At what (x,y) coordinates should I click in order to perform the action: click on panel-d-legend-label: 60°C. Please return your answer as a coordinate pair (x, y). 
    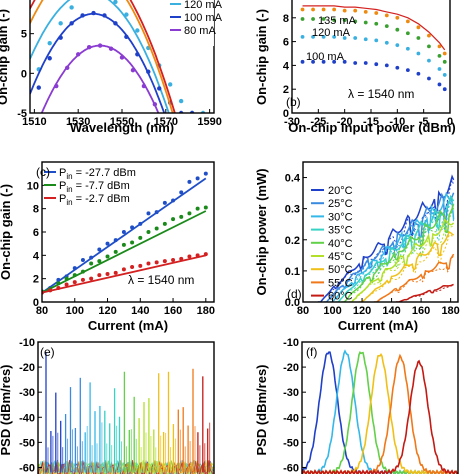
    Looking at the image, I should click on (340, 297).